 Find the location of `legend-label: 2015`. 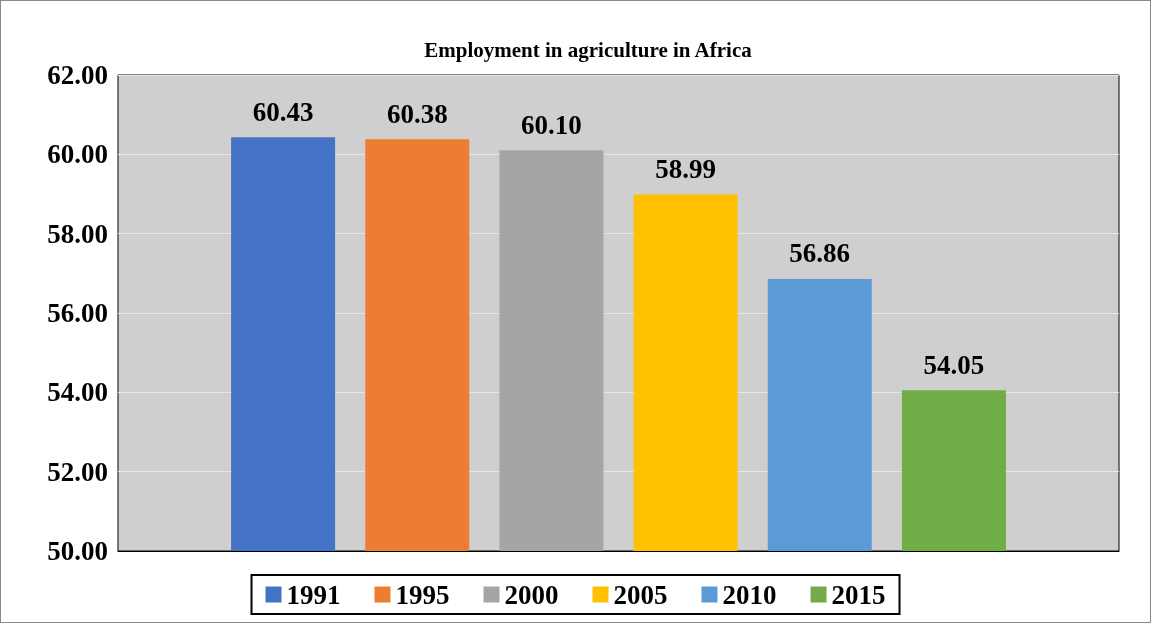

legend-label: 2015 is located at coordinates (858, 594).